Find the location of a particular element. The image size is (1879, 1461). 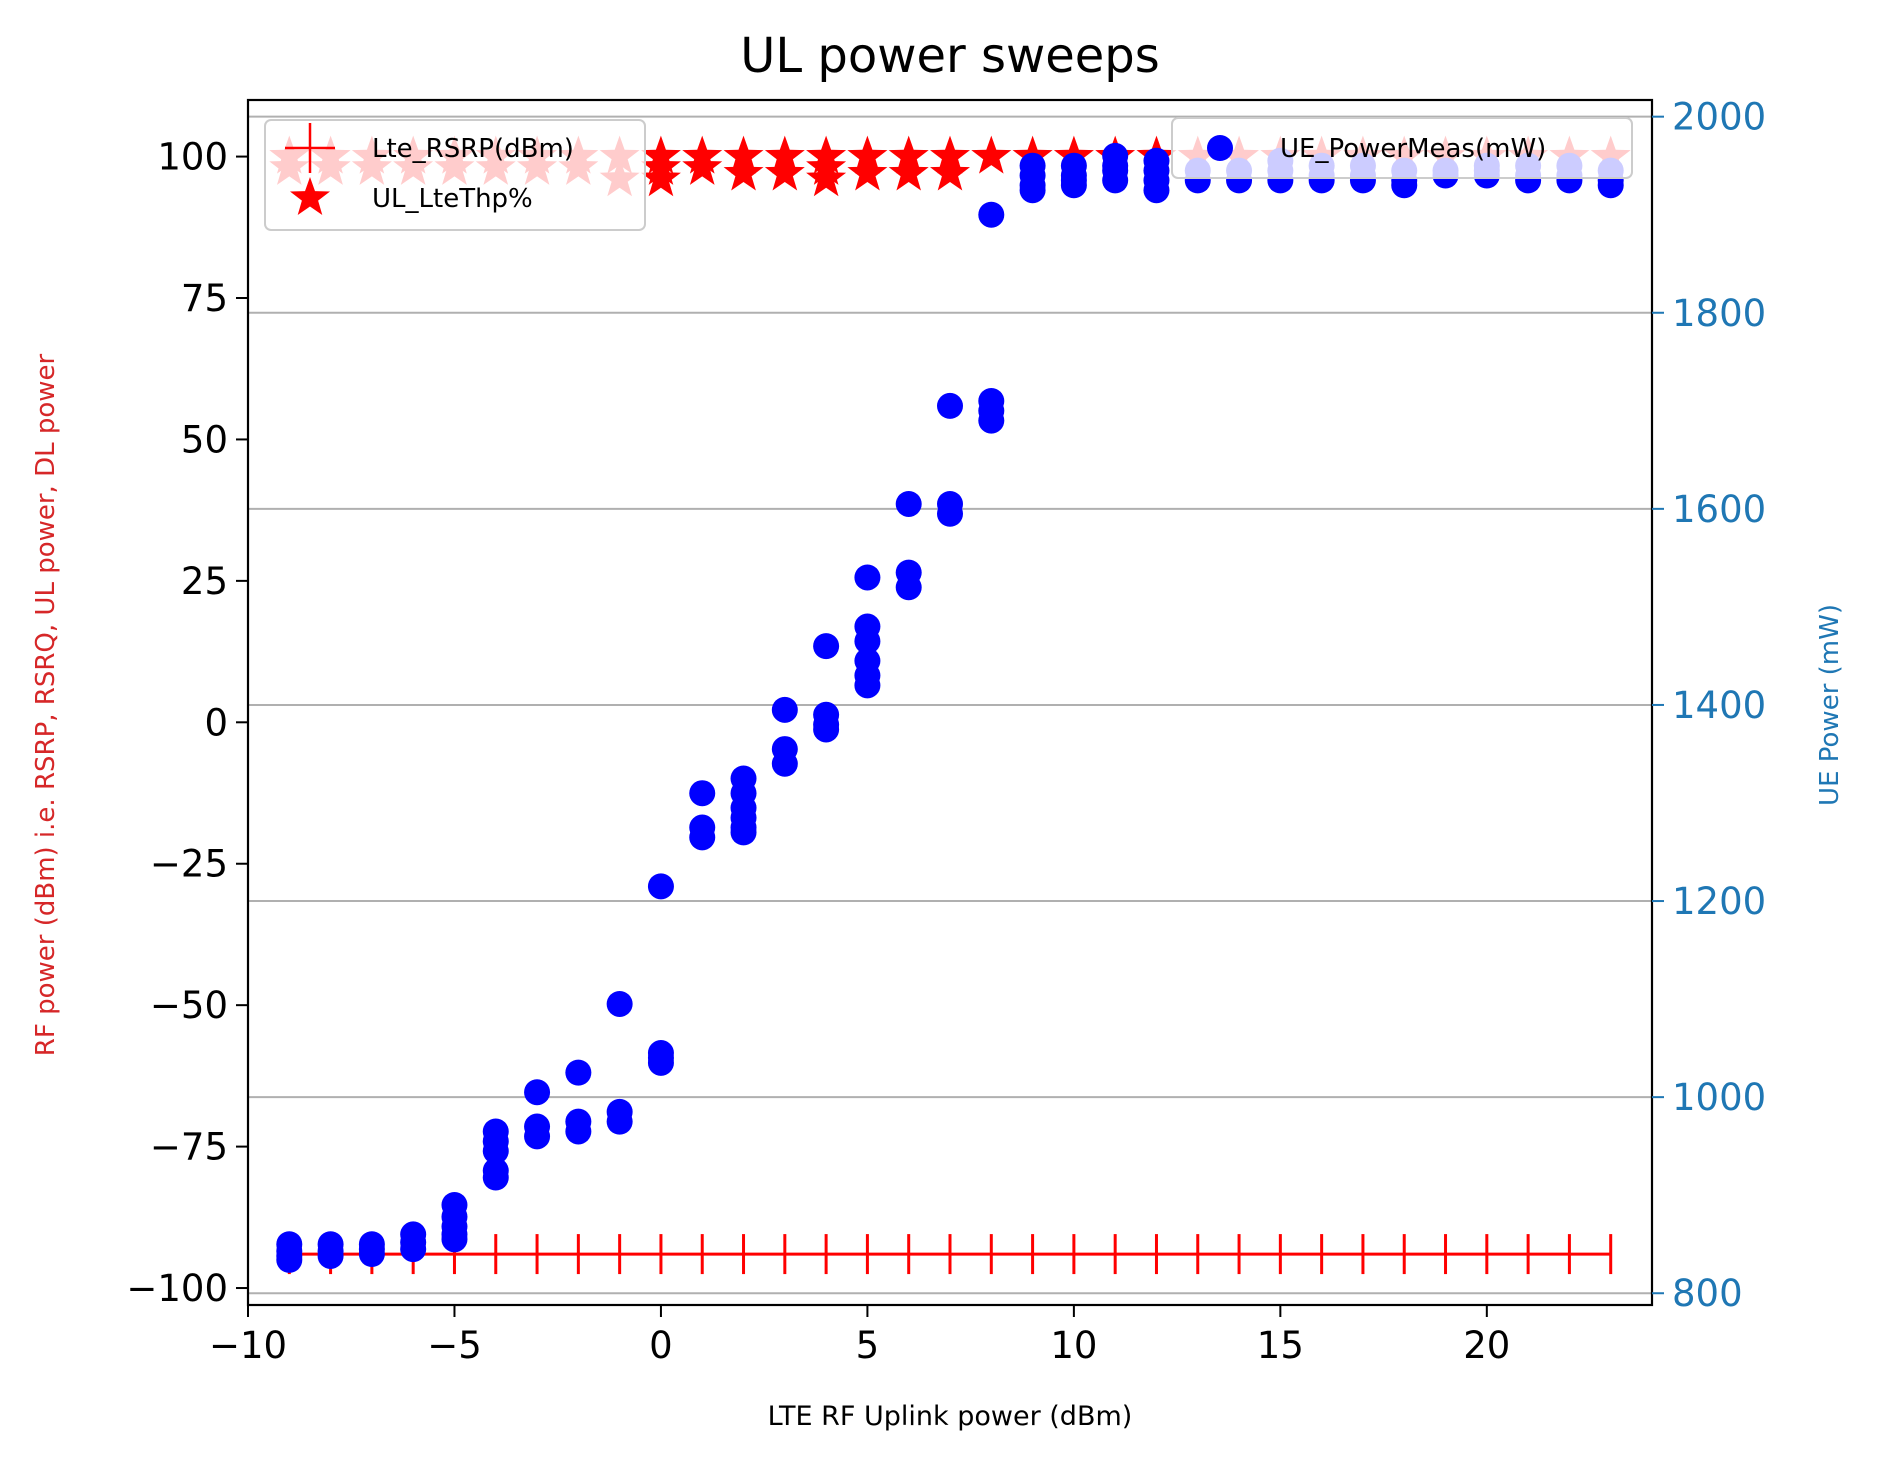

y-left-tick-label: 100 is located at coordinates (192, 157).